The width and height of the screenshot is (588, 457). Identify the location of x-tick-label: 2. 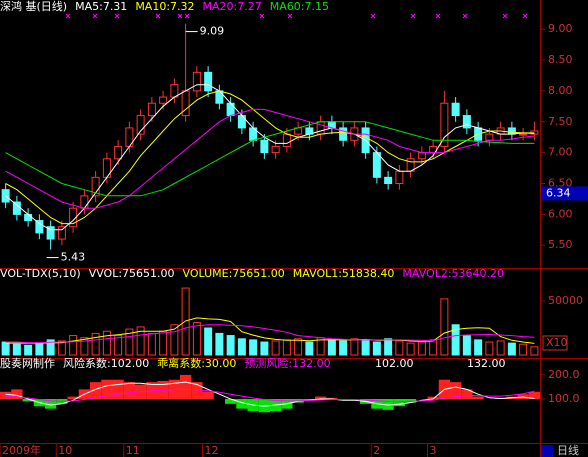
(376, 450).